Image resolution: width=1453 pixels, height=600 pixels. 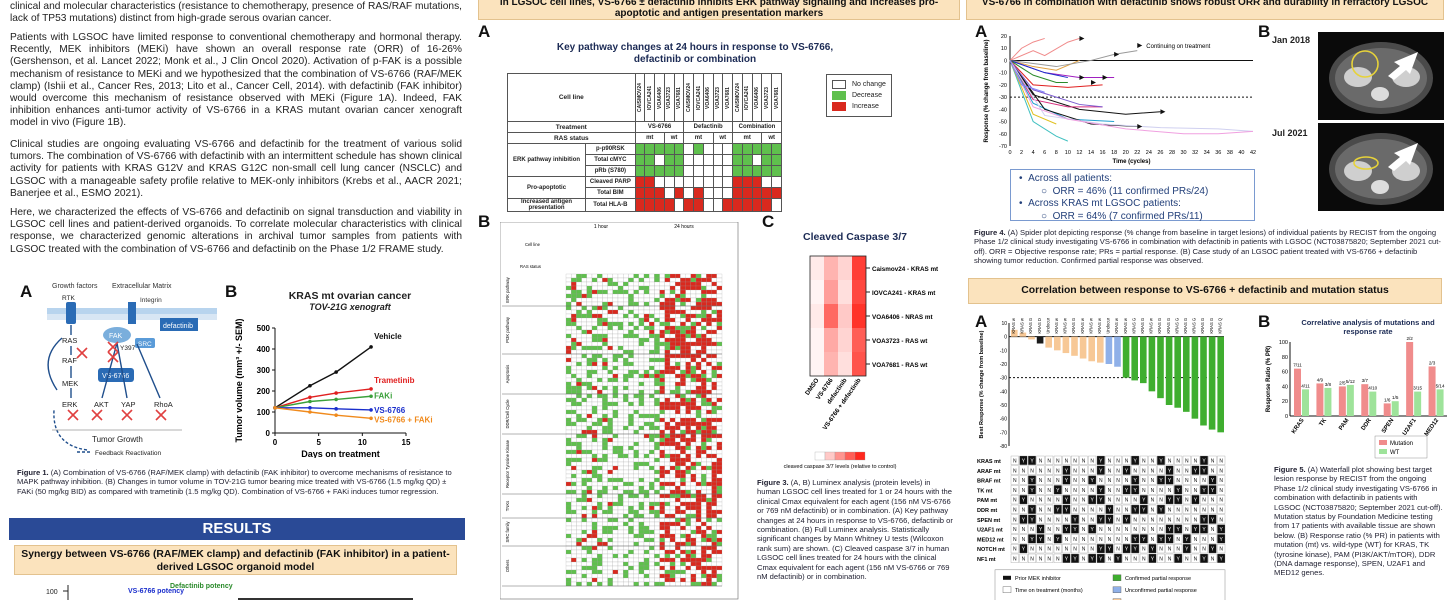 What do you see at coordinates (1381, 167) in the screenshot?
I see `fig4b-ct-scan-2021` at bounding box center [1381, 167].